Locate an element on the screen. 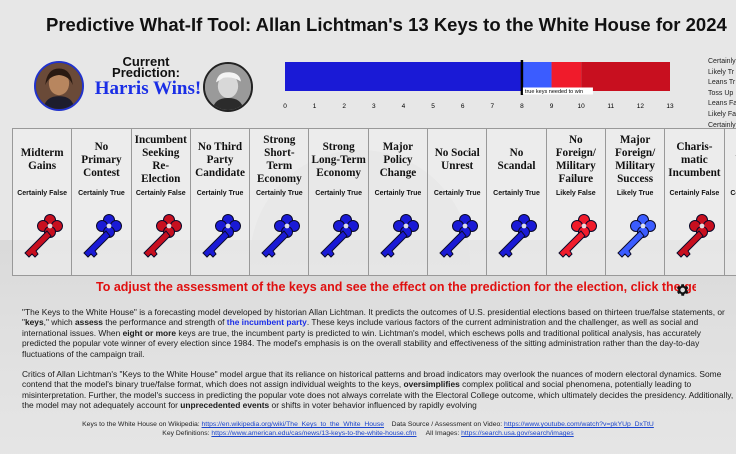 The height and width of the screenshot is (454, 736). key-card-4: Strong Short-Term Economy Certainly True is located at coordinates (279, 202).